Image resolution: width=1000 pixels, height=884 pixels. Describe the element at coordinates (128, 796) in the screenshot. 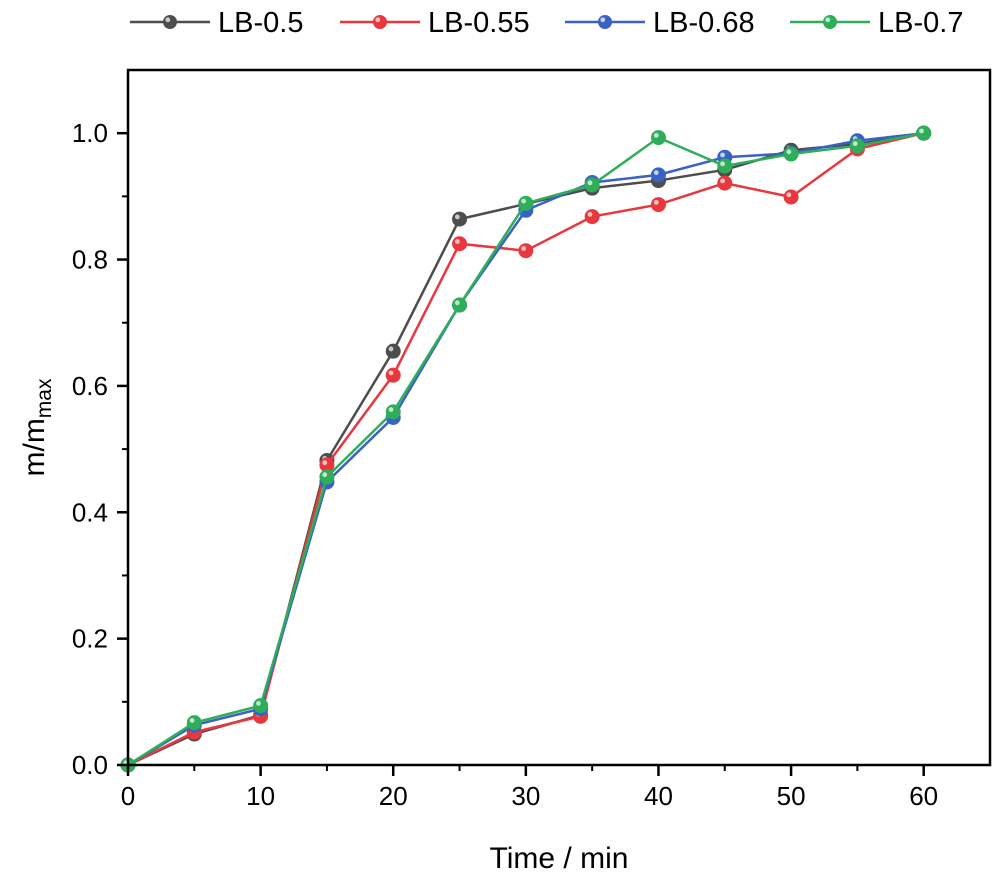

I see `x-tick-label: 0` at that location.